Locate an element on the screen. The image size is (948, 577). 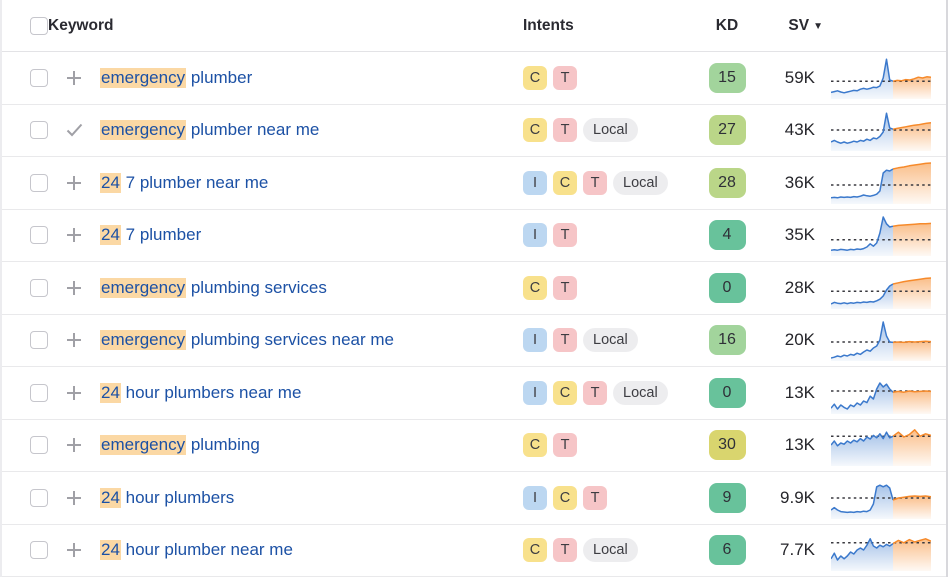
column-header-sv-sort: SV ▼ is located at coordinates (793, 26).